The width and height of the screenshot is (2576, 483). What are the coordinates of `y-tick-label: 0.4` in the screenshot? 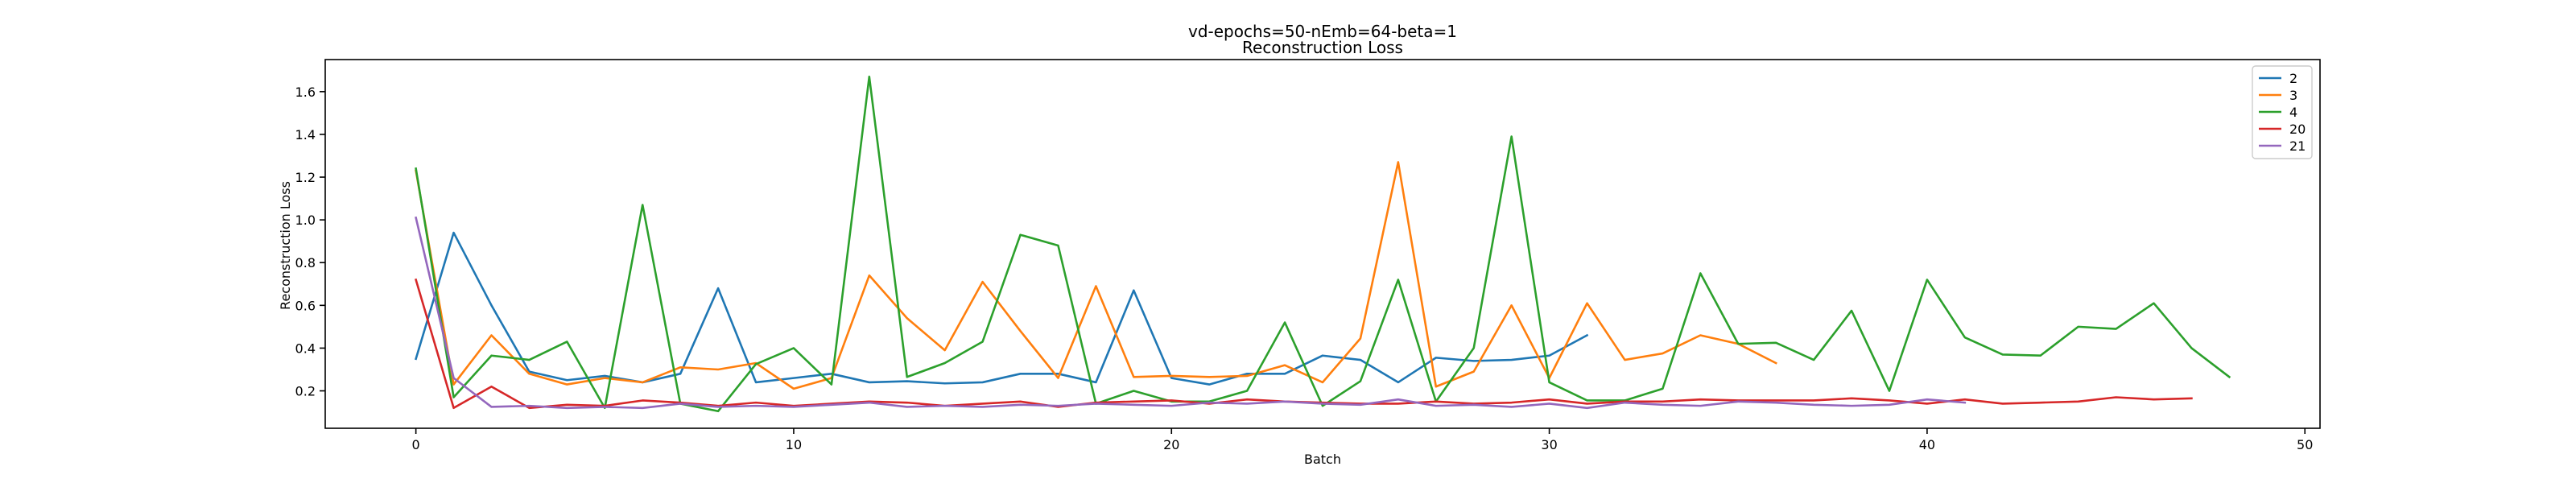 It's located at (305, 348).